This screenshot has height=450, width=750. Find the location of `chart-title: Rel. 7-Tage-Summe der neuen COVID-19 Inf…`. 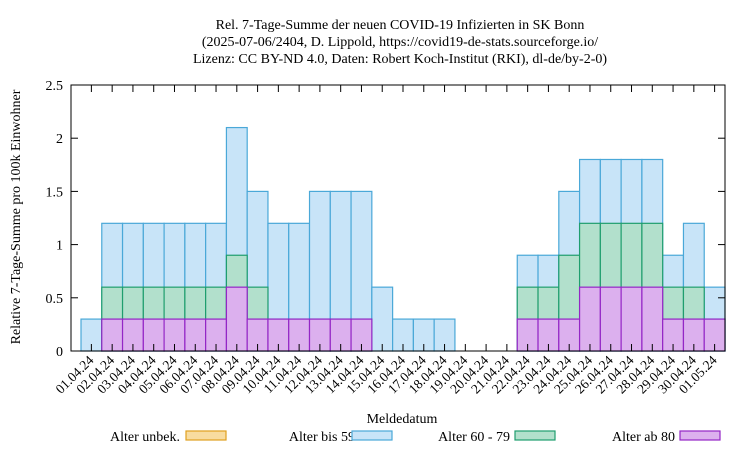

chart-title: Rel. 7-Tage-Summe der neuen COVID-19 Inf… is located at coordinates (400, 42).